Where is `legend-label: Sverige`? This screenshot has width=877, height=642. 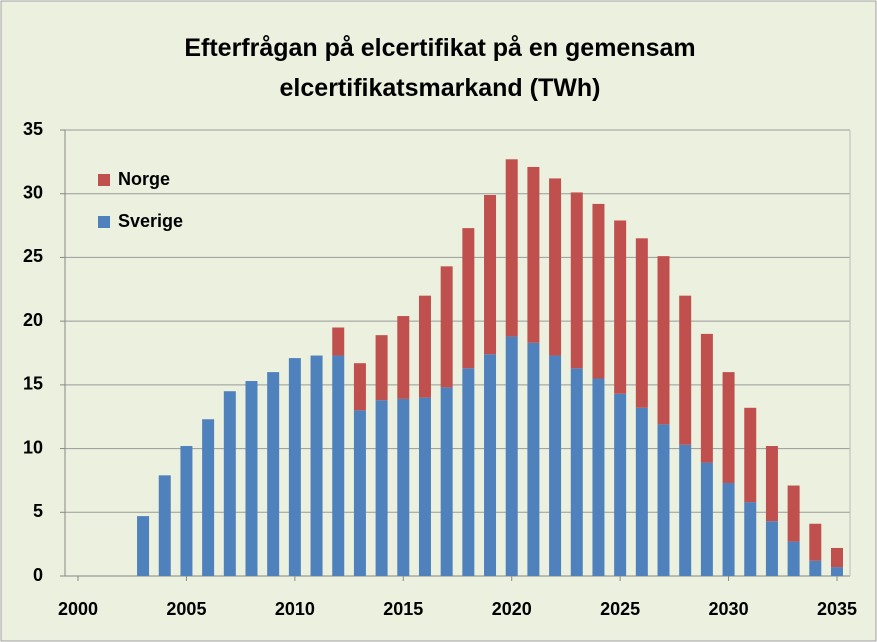 legend-label: Sverige is located at coordinates (150, 221).